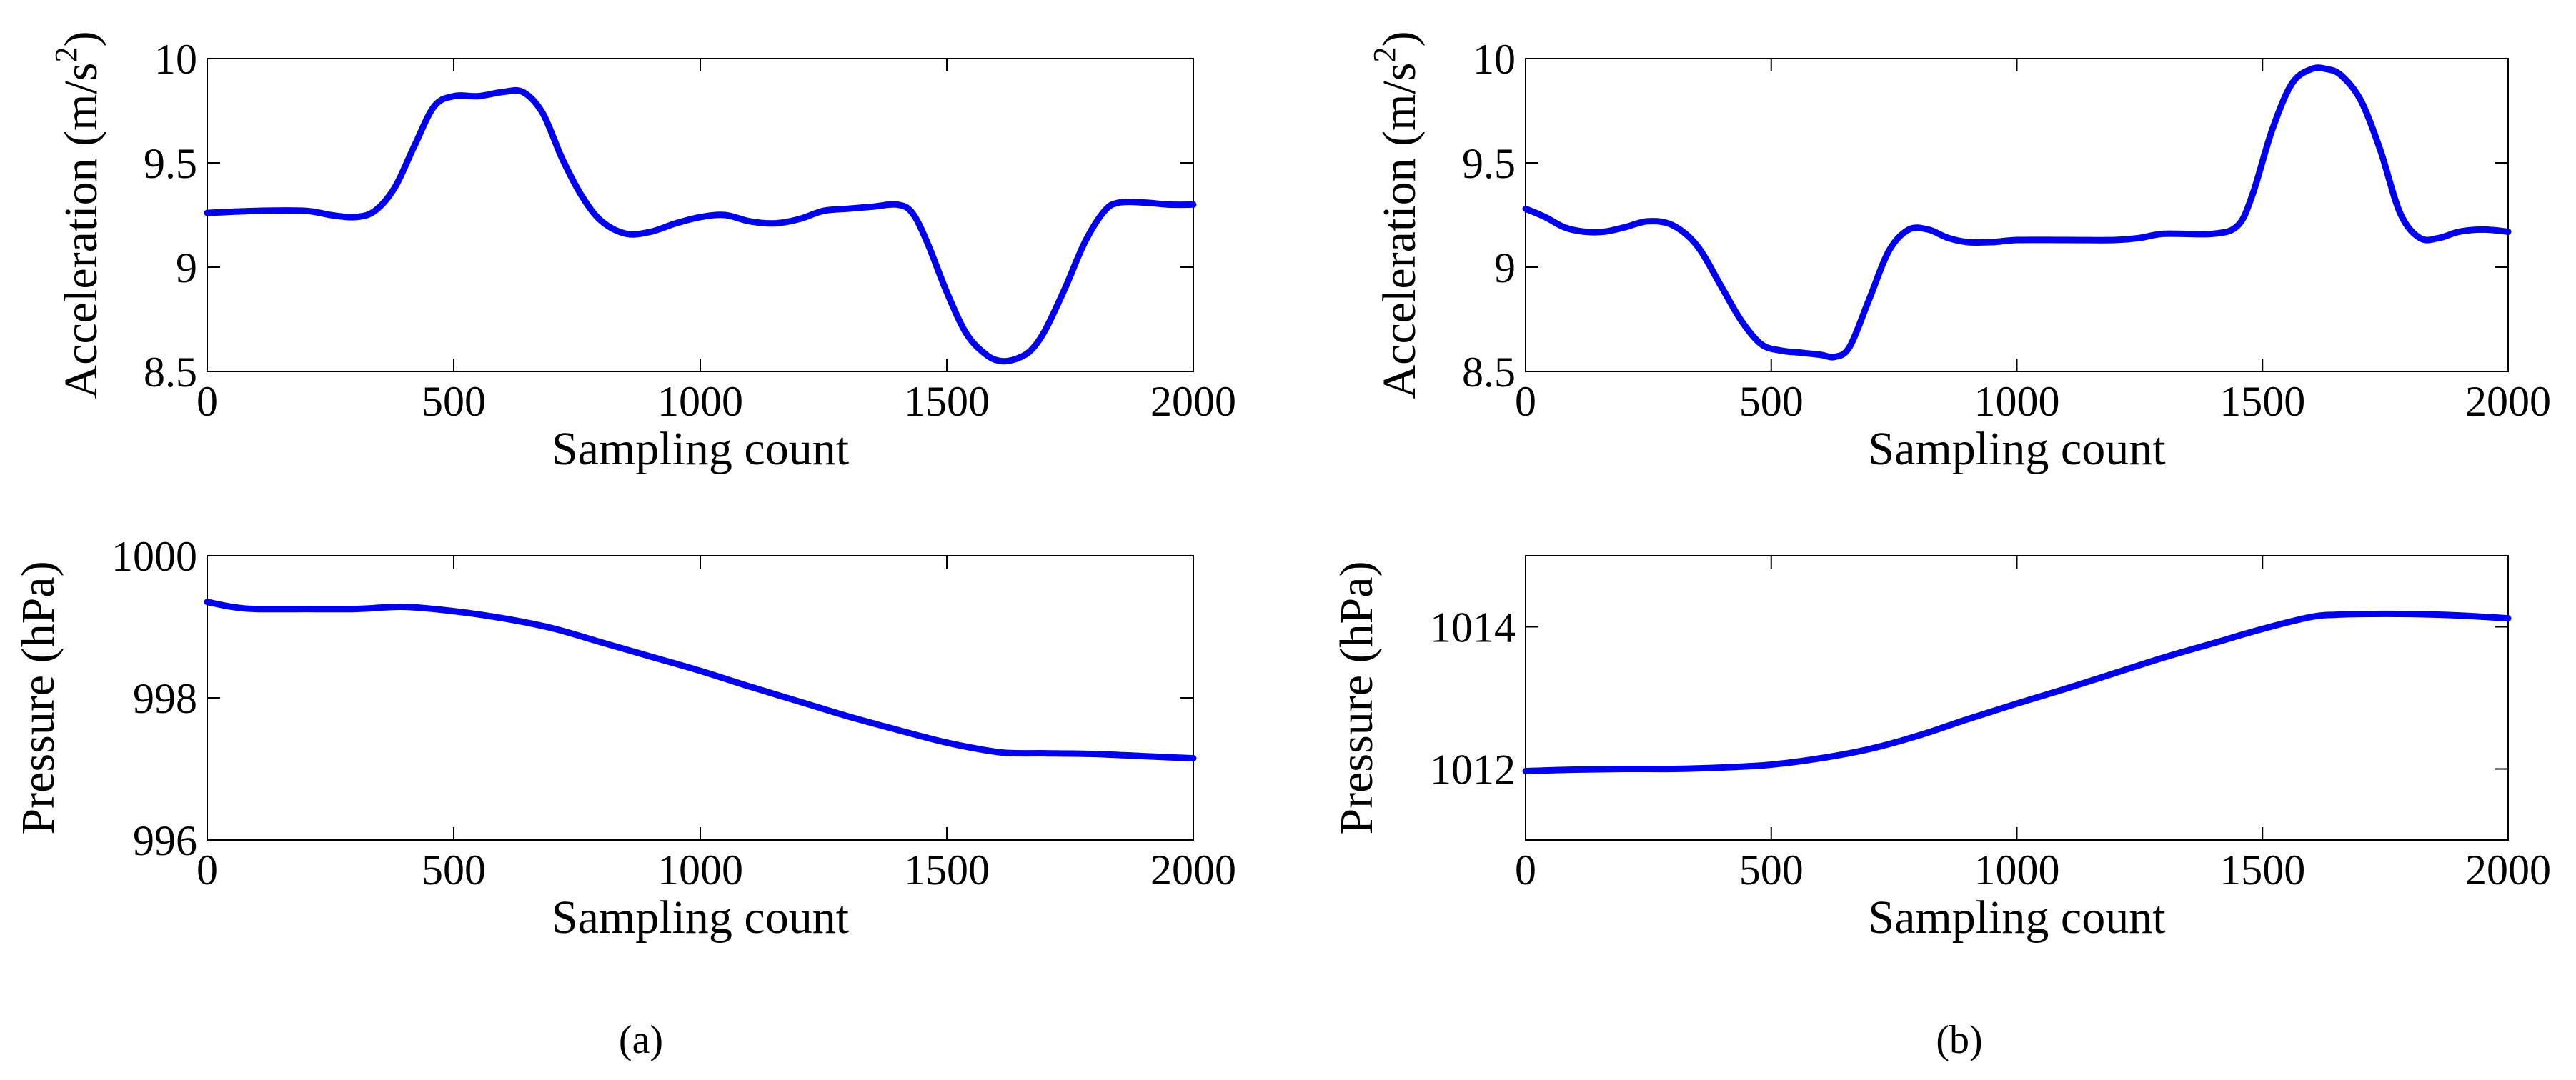  Describe the element at coordinates (700, 917) in the screenshot. I see `chart-a-bottom-xlabel: Sampling count` at that location.